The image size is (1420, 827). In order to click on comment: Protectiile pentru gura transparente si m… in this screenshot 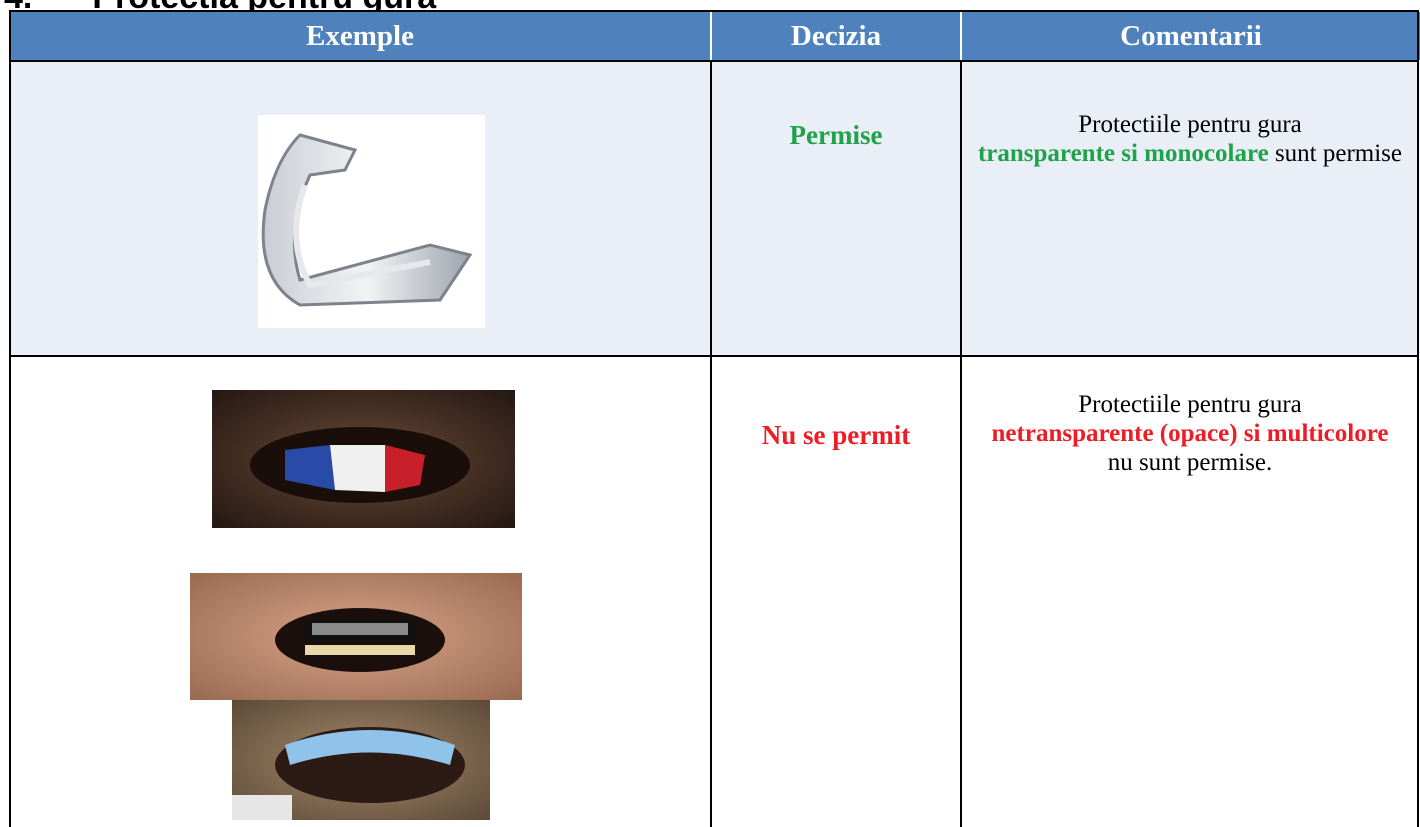, I will do `click(1190, 139)`.